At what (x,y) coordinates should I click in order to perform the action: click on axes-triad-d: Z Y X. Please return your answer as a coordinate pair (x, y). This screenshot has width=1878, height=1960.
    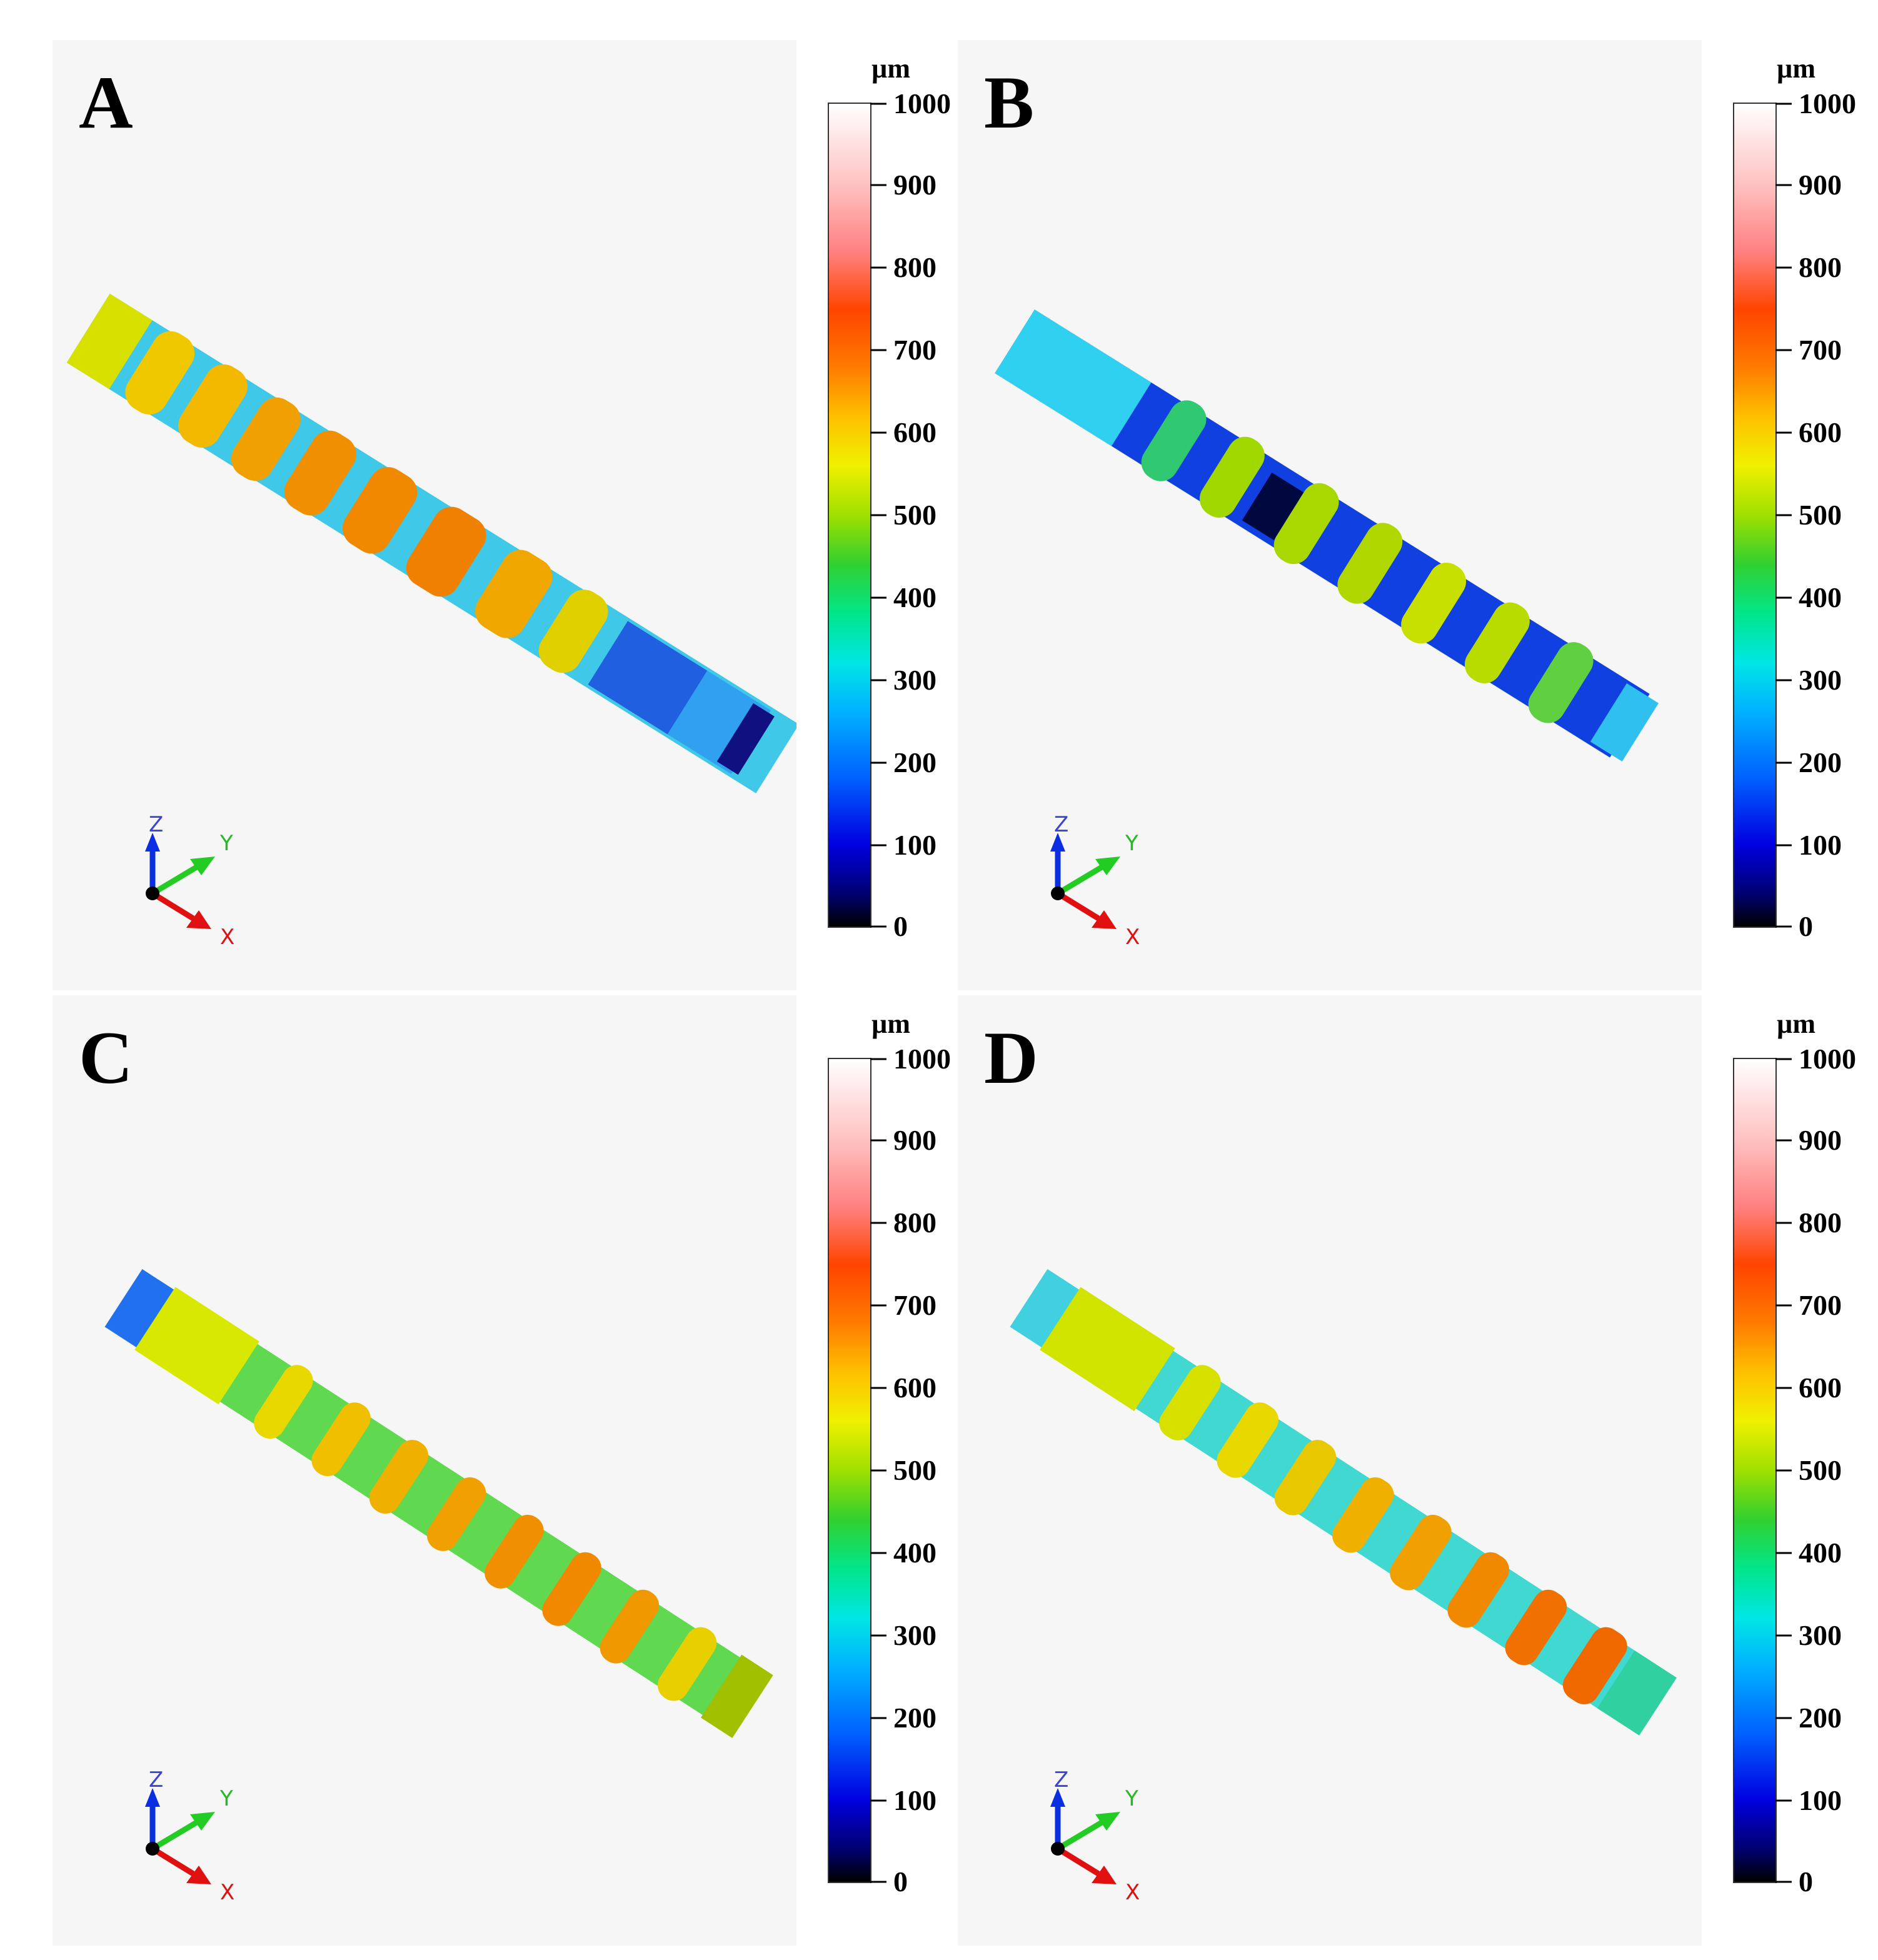
    Looking at the image, I should click on (1101, 1840).